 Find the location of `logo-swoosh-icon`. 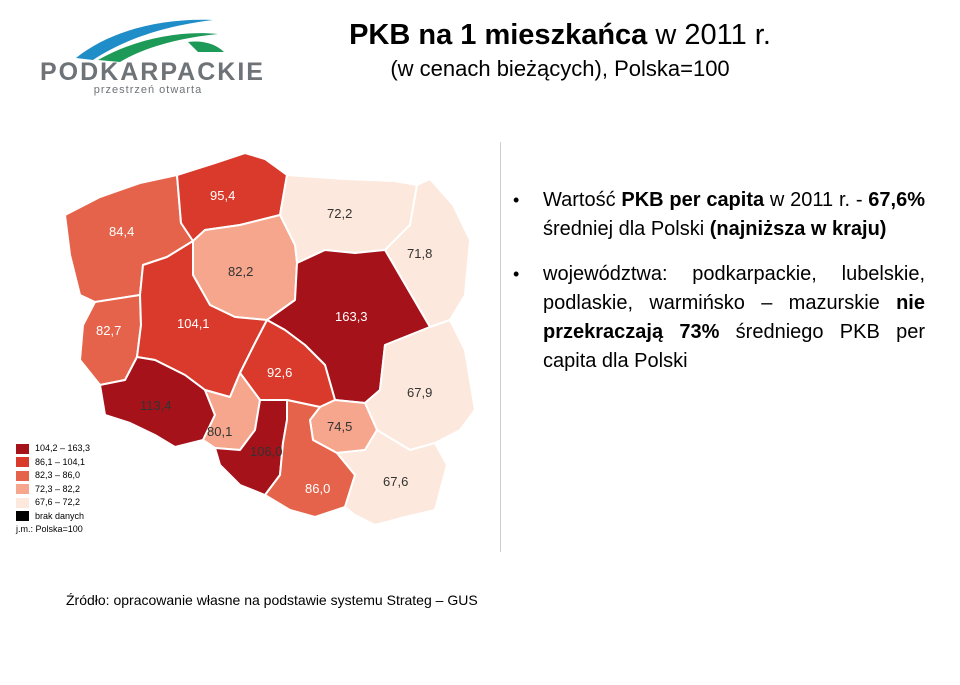

logo-swoosh-icon is located at coordinates (150, 40).